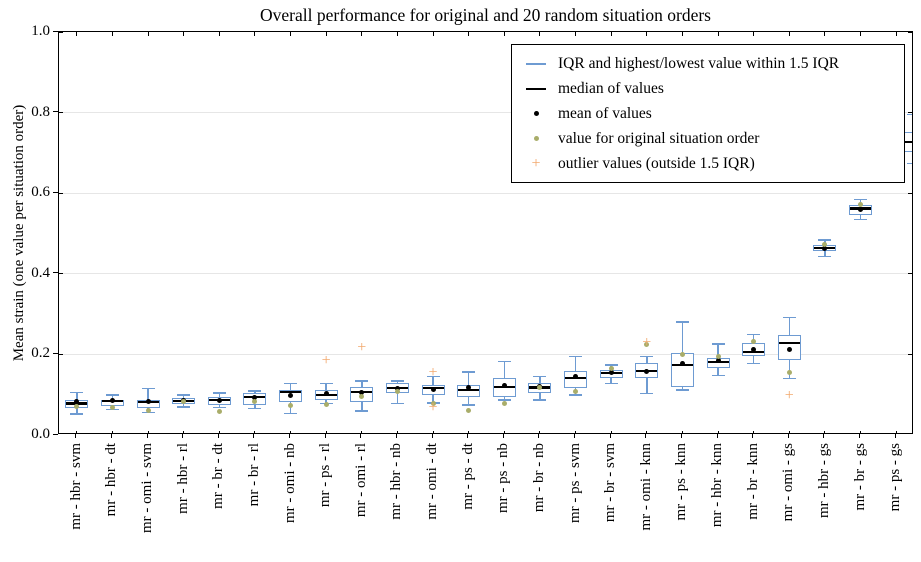 Image resolution: width=921 pixels, height=562 pixels. What do you see at coordinates (253, 475) in the screenshot?
I see `x-tick-label: mr - br - rl` at bounding box center [253, 475].